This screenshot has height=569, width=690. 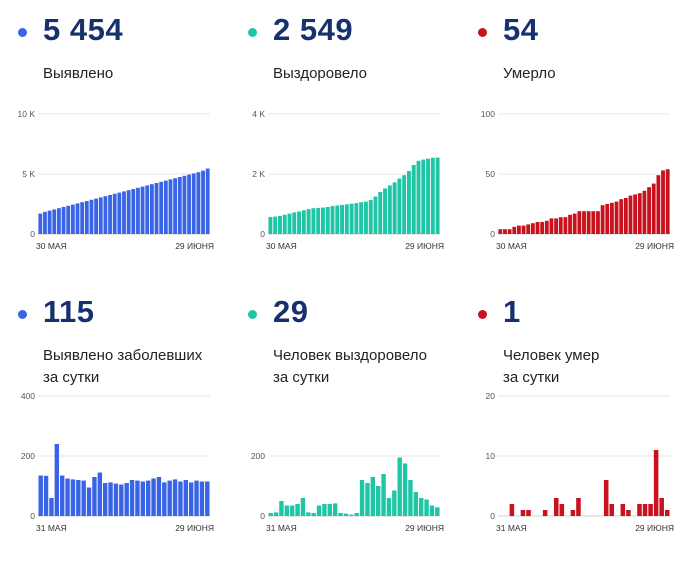 I want to click on stat-number: 54, so click(x=521, y=29).